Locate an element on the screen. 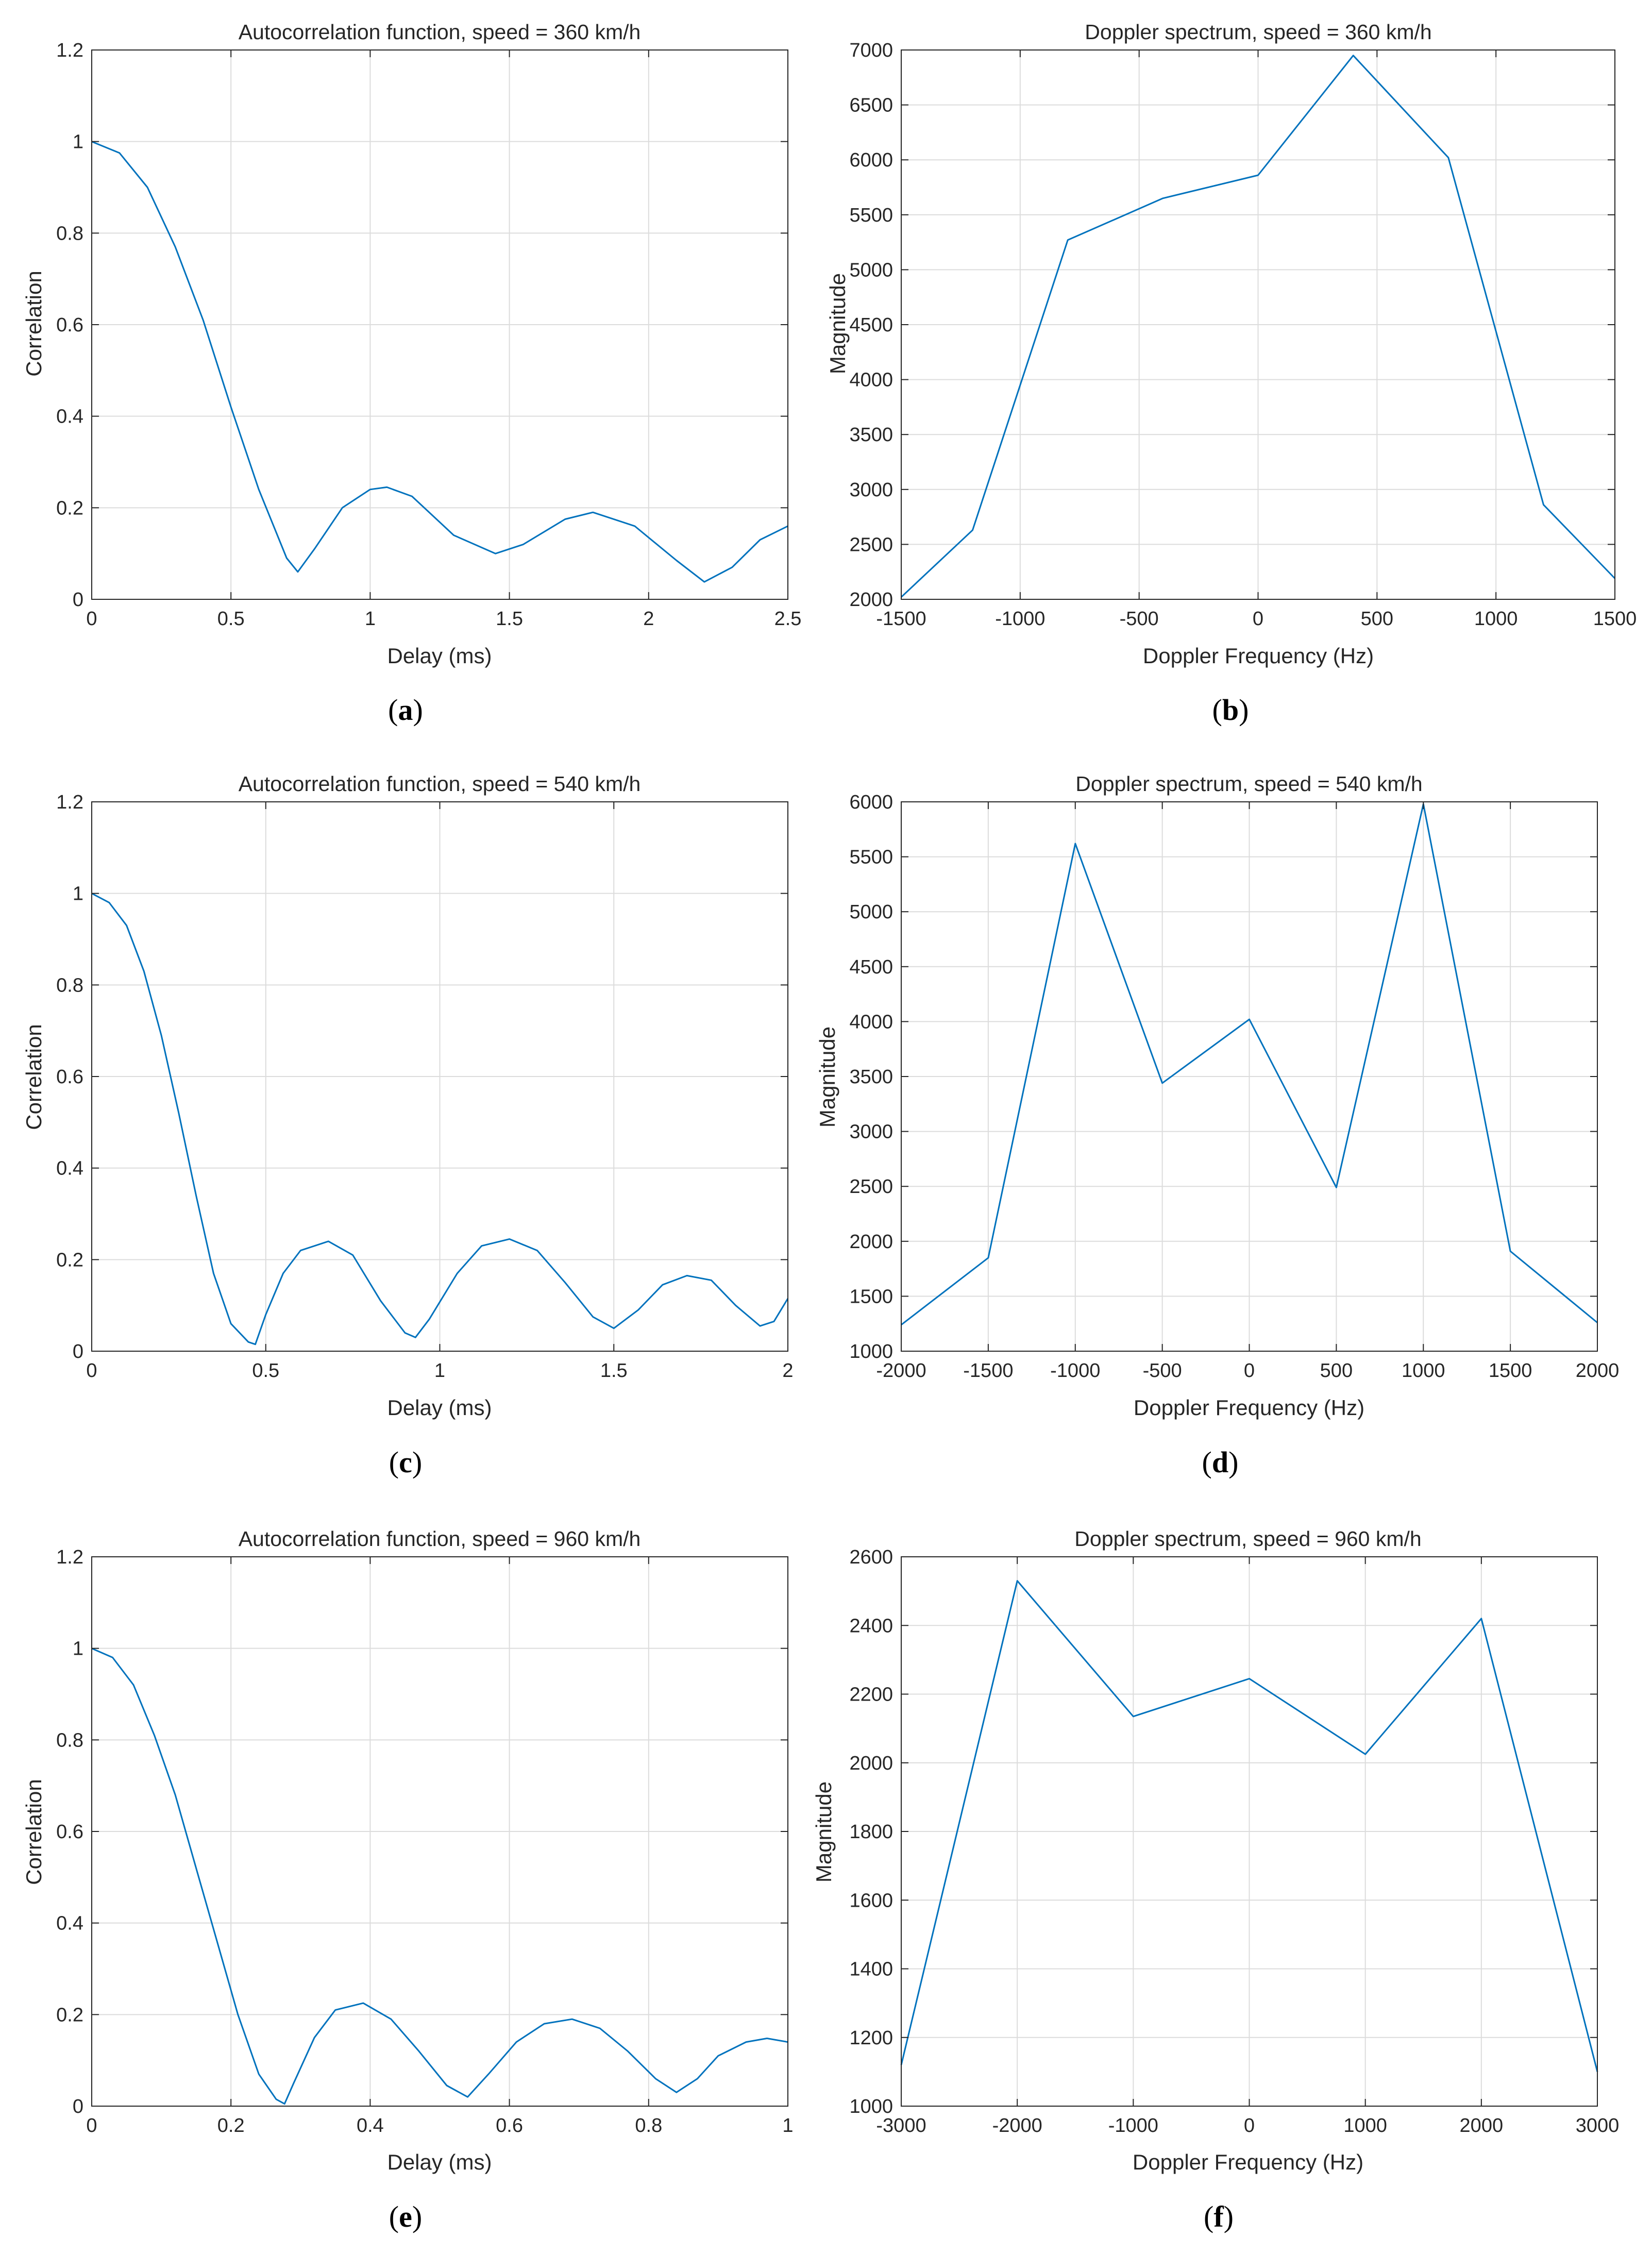 The height and width of the screenshot is (2253, 1652). panel-e-y-tick-label: 0 is located at coordinates (78, 2106).